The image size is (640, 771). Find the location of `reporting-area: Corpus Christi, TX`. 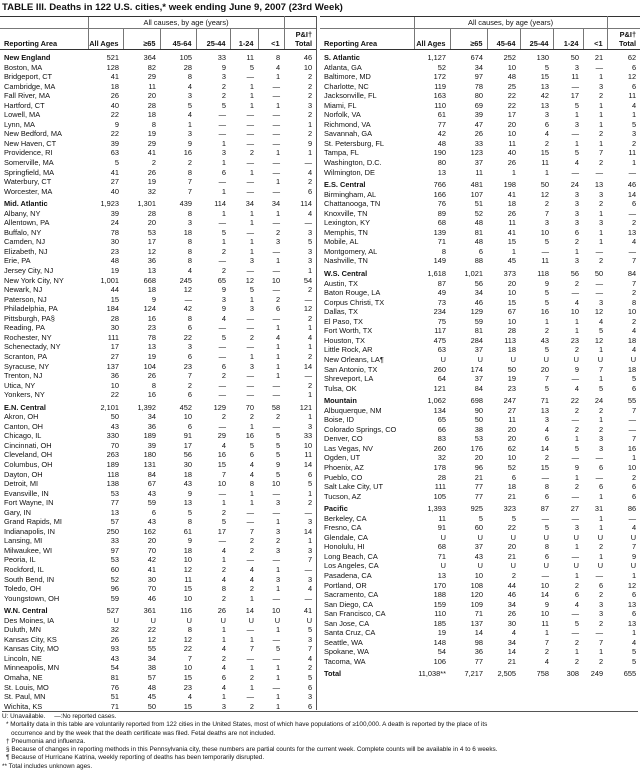

reporting-area: Corpus Christi, TX is located at coordinates (354, 302).